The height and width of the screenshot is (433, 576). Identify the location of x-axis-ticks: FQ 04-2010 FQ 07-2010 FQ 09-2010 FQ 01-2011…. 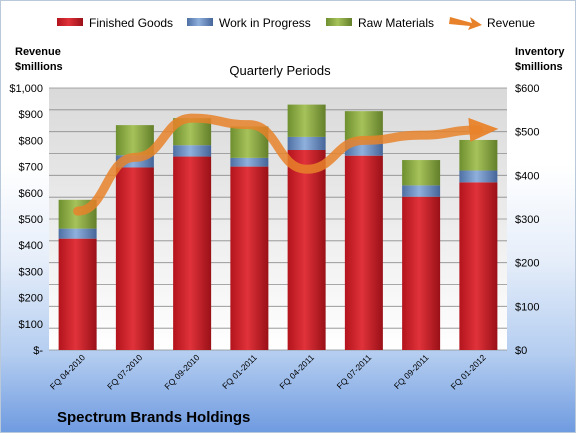
(268, 371).